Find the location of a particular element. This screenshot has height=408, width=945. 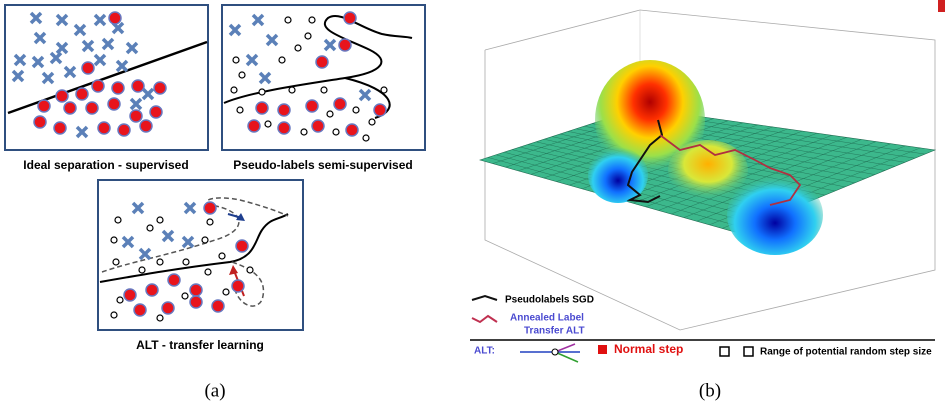

caption: Ideal separation - supervised is located at coordinates (105, 165).